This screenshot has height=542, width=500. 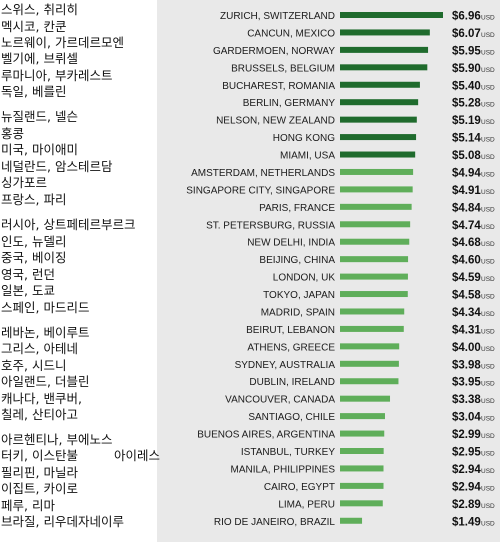 What do you see at coordinates (57, 439) in the screenshot?
I see `korean-label: 아르헨티나, 부에노스` at bounding box center [57, 439].